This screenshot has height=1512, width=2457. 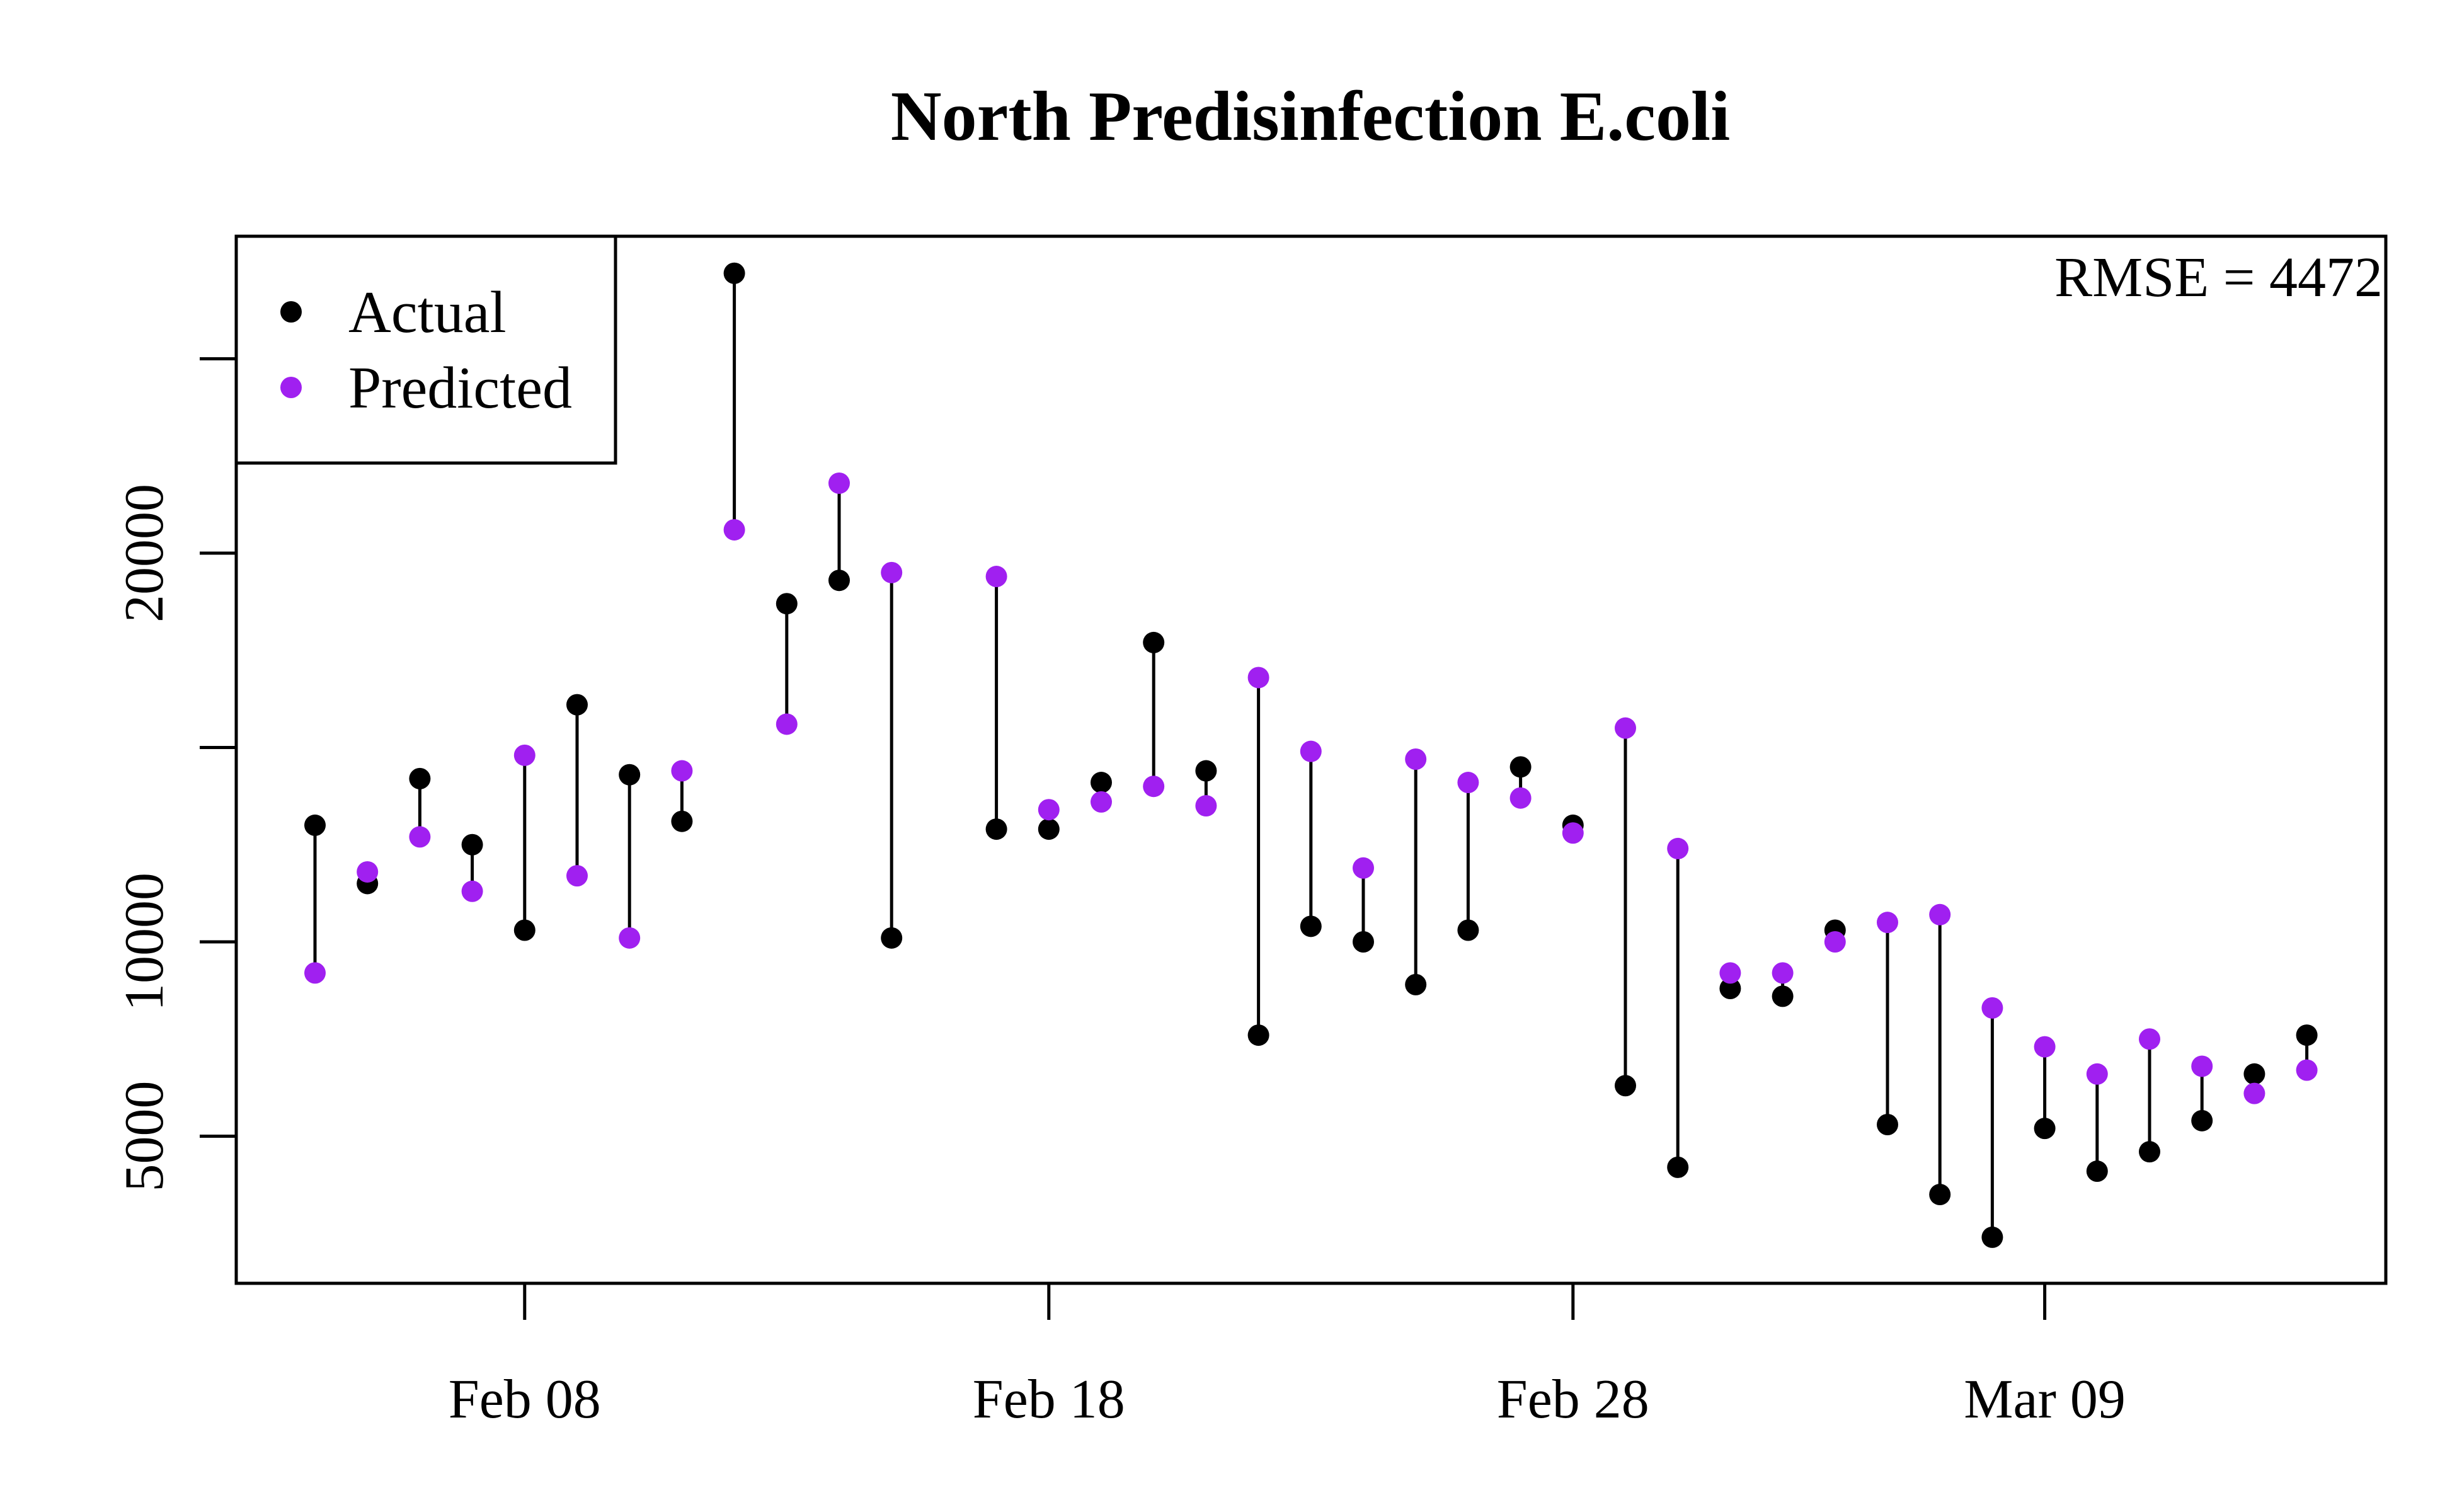 I want to click on legend-actual-label: Actual, so click(x=427, y=312).